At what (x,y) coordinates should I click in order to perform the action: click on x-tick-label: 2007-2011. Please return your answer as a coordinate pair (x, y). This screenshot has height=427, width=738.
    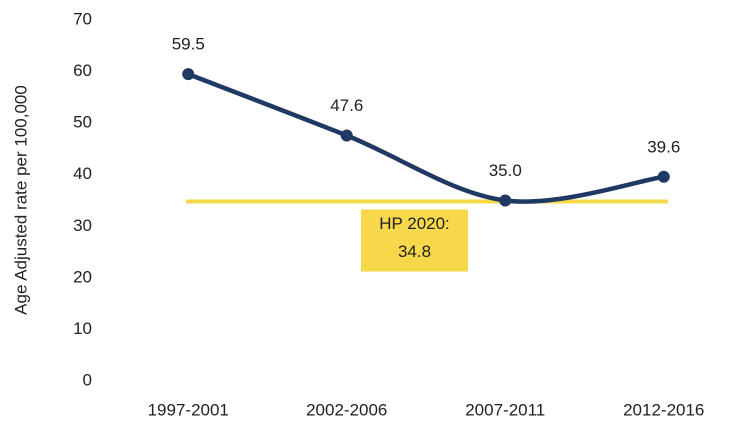
    Looking at the image, I should click on (505, 409).